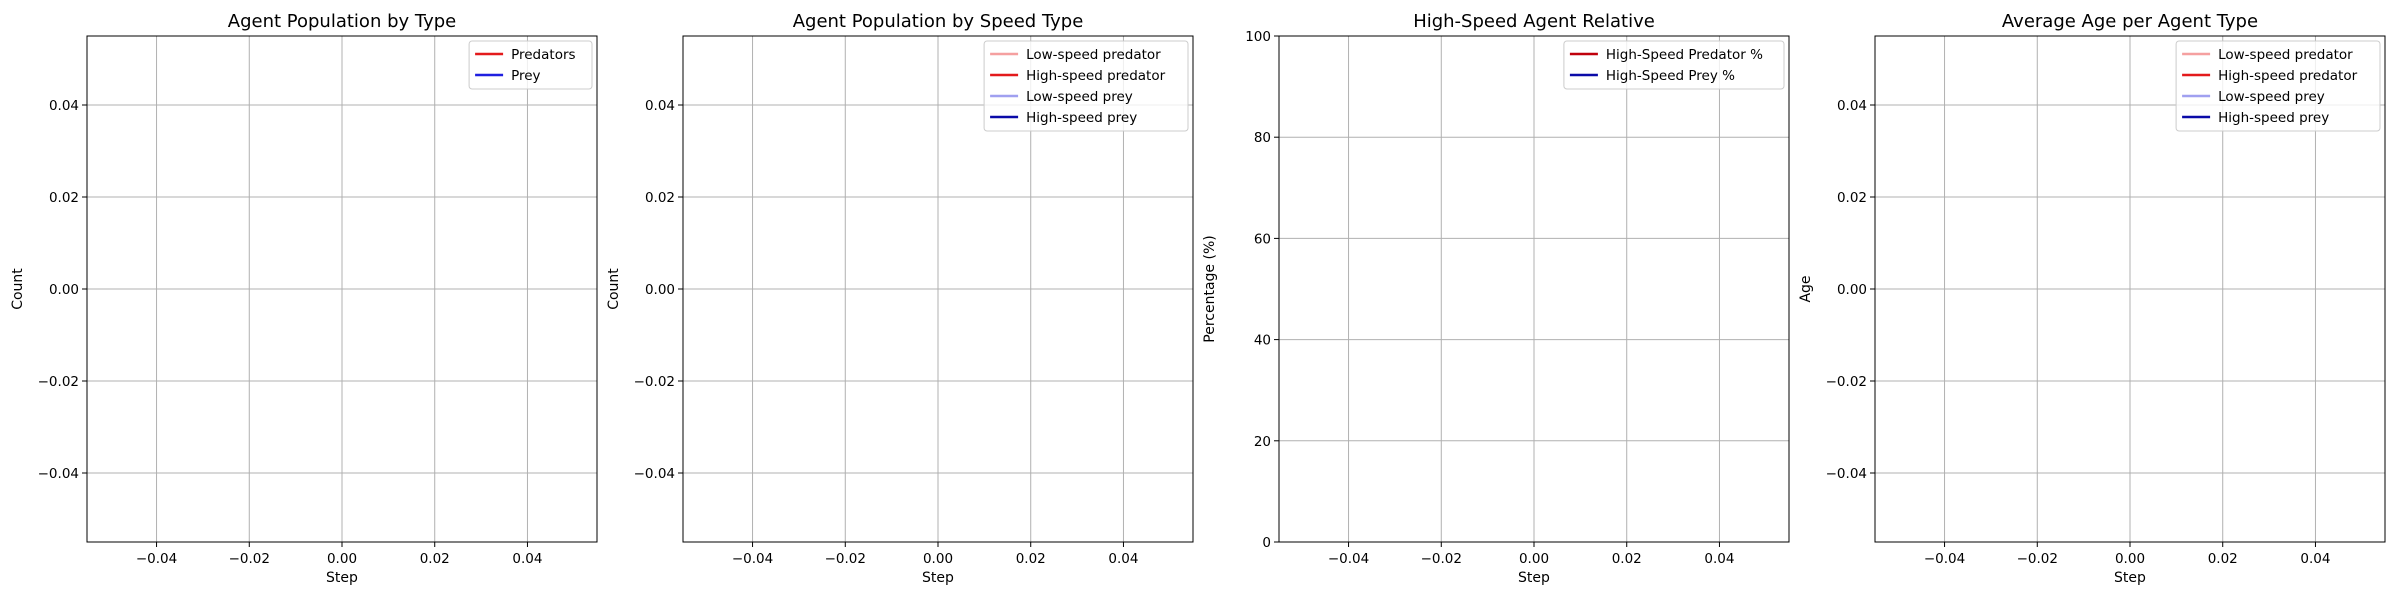 This screenshot has height=600, width=2400. I want to click on y-tick-label: 0, so click(1266, 543).